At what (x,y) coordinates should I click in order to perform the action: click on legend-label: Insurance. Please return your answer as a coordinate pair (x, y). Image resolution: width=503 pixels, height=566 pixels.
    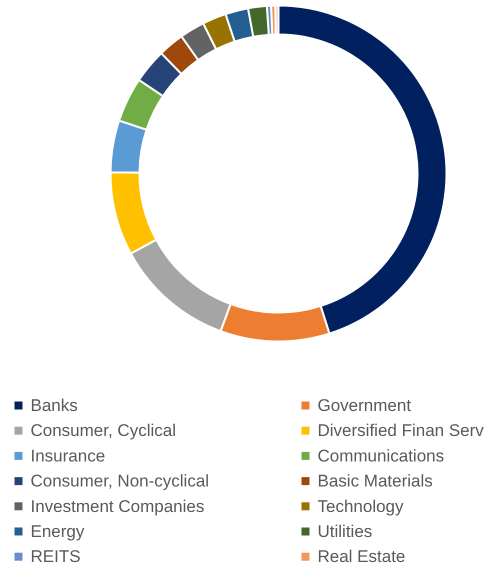
    Looking at the image, I should click on (68, 456).